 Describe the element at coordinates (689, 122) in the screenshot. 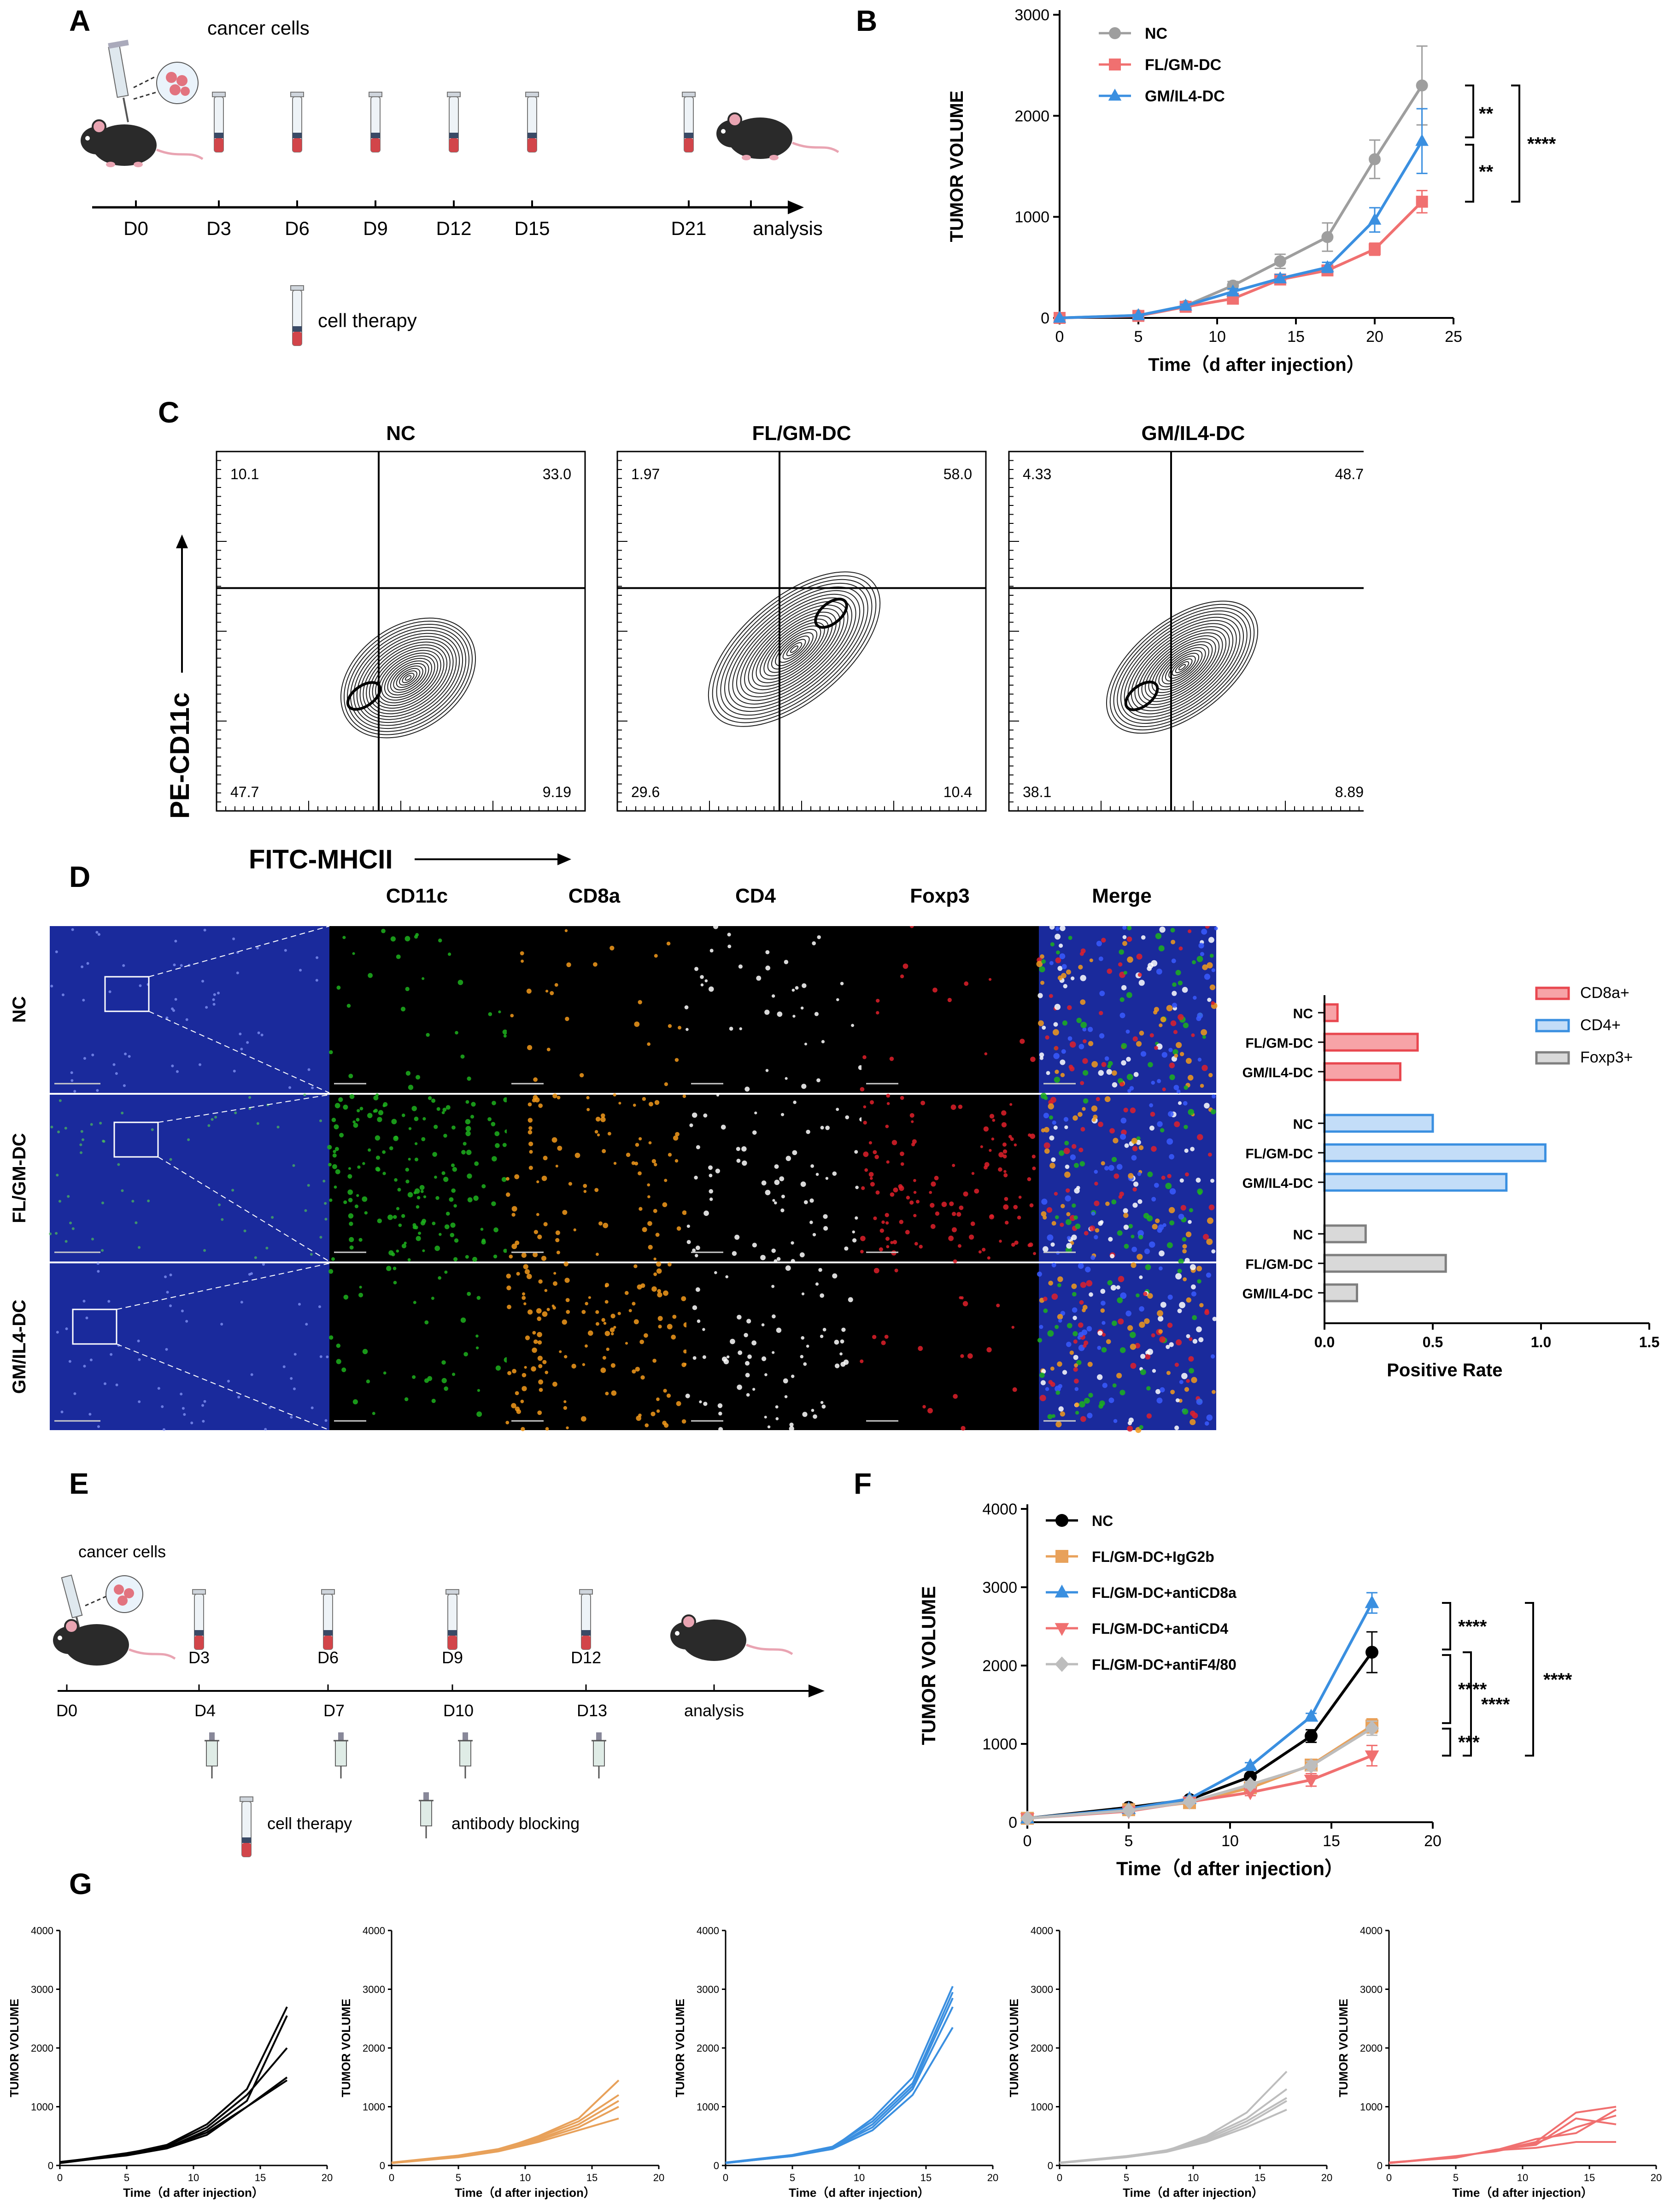

I see `tube-icon` at that location.